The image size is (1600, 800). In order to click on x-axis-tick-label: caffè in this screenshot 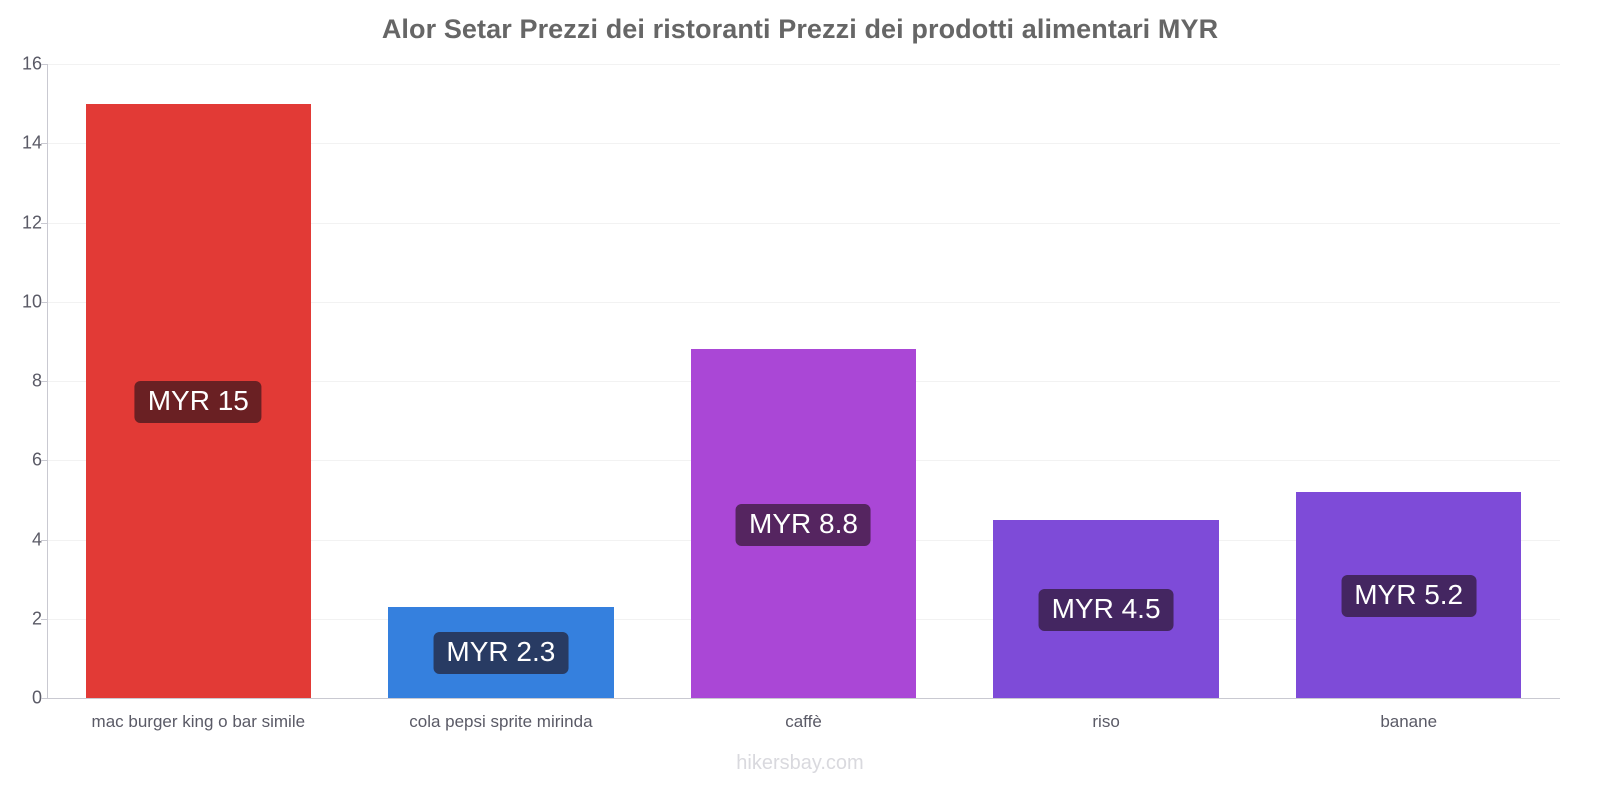, I will do `click(803, 721)`.